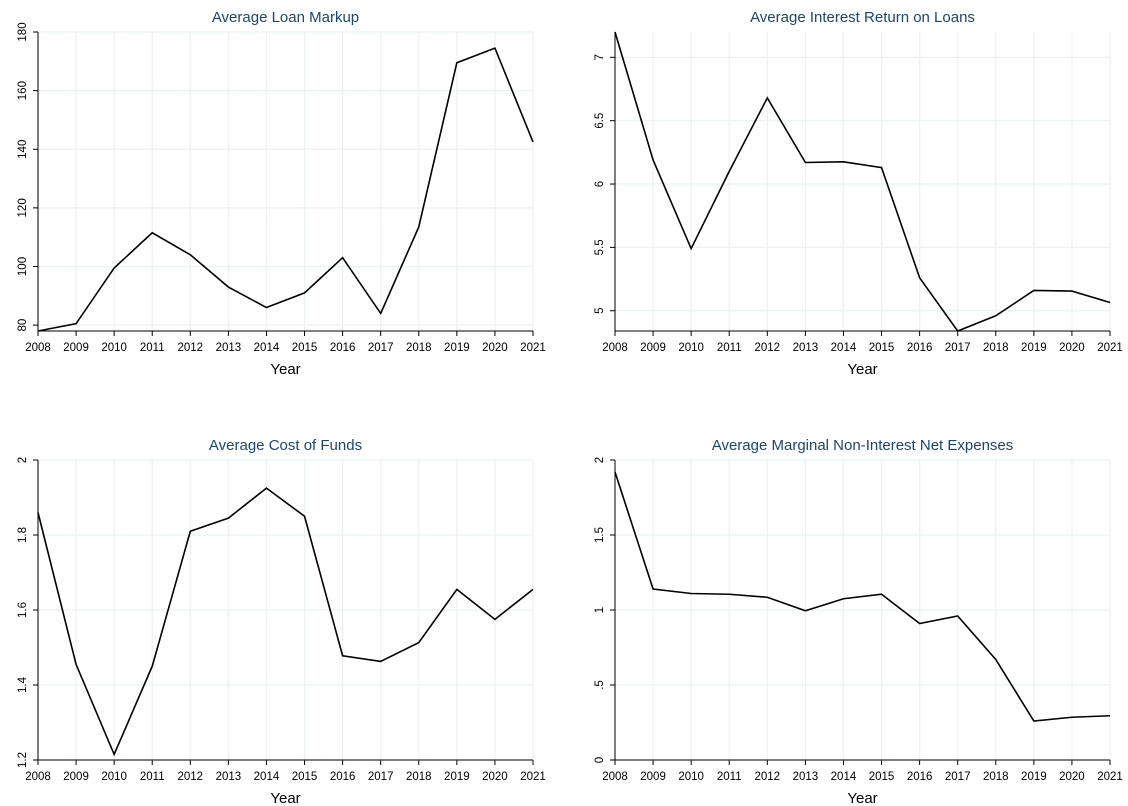 The height and width of the screenshot is (806, 1128). I want to click on y-tick-label: 1.5, so click(600, 535).